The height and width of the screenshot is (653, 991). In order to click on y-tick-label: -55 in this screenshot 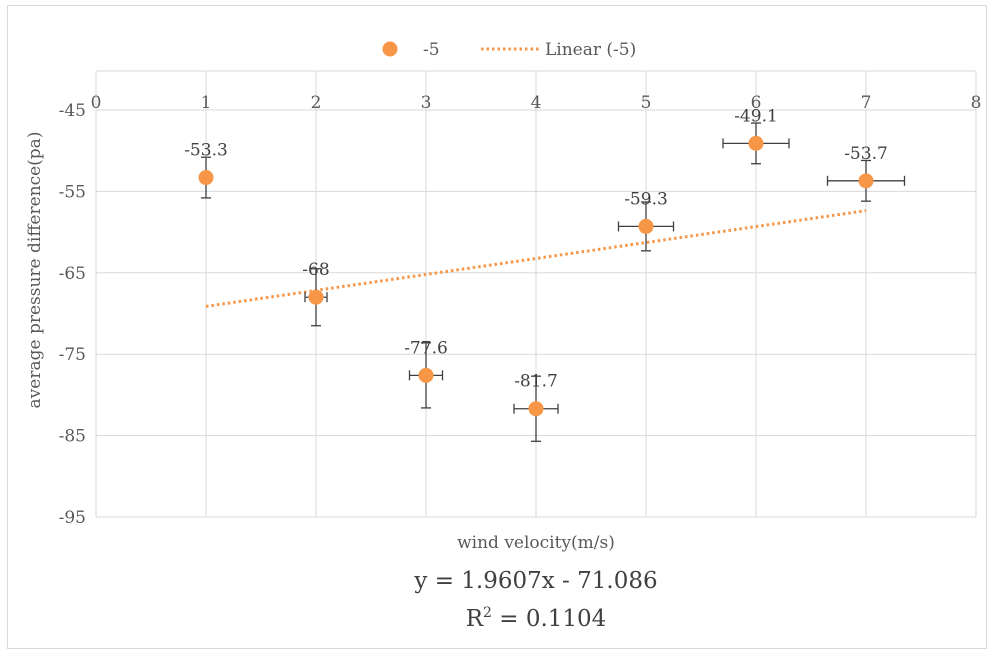, I will do `click(72, 192)`.